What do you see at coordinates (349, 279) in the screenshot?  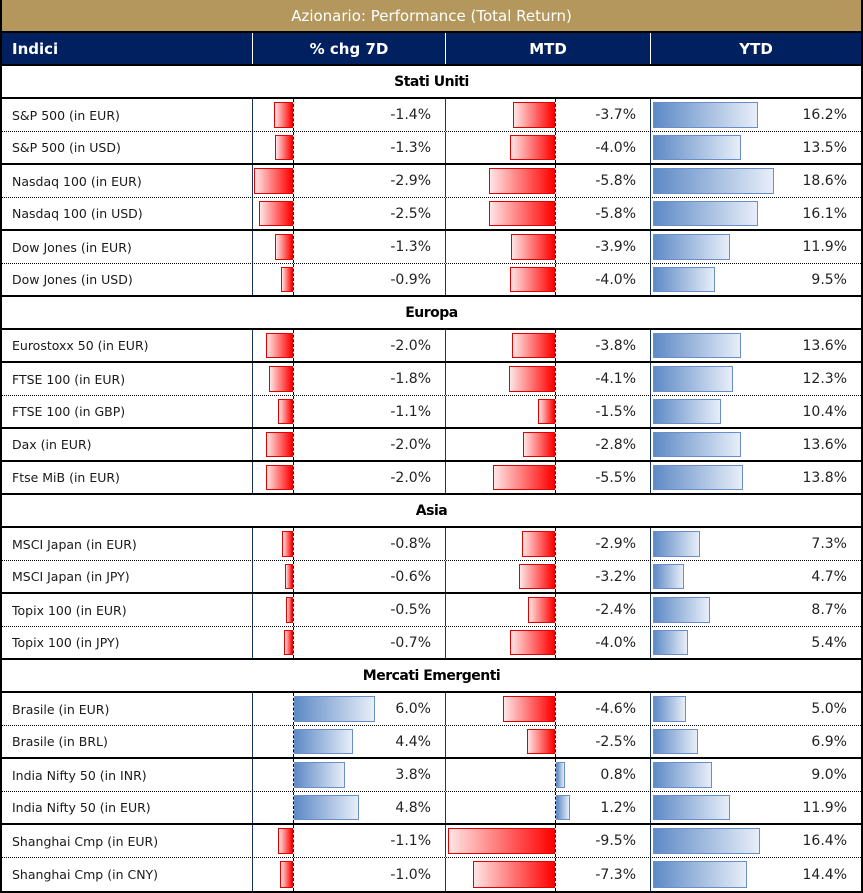 I see `cell-d7: -0.9%` at bounding box center [349, 279].